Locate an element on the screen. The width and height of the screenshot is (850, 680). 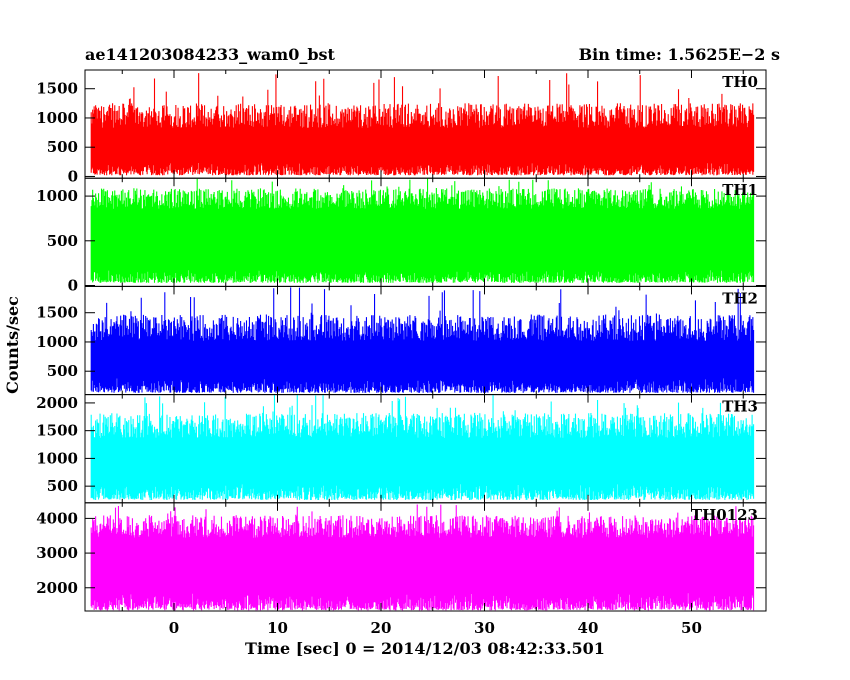
panel-label-th3: TH3 is located at coordinates (740, 407).